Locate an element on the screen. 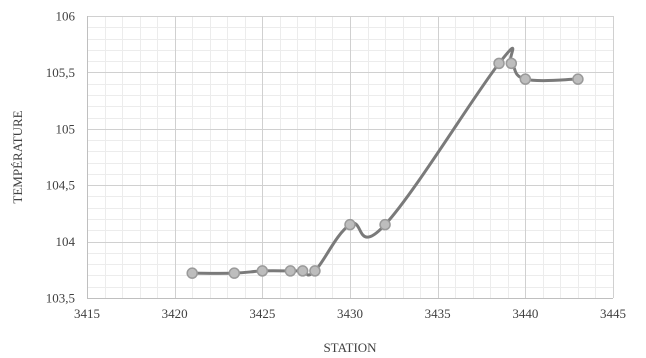 The image size is (646, 358). y-tick-label: 105 is located at coordinates (66, 128).